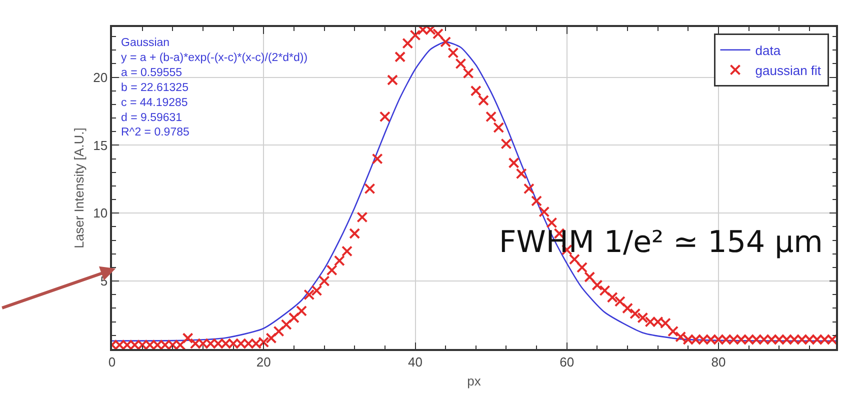  What do you see at coordinates (263, 362) in the screenshot?
I see `x-tick-label: 20` at bounding box center [263, 362].